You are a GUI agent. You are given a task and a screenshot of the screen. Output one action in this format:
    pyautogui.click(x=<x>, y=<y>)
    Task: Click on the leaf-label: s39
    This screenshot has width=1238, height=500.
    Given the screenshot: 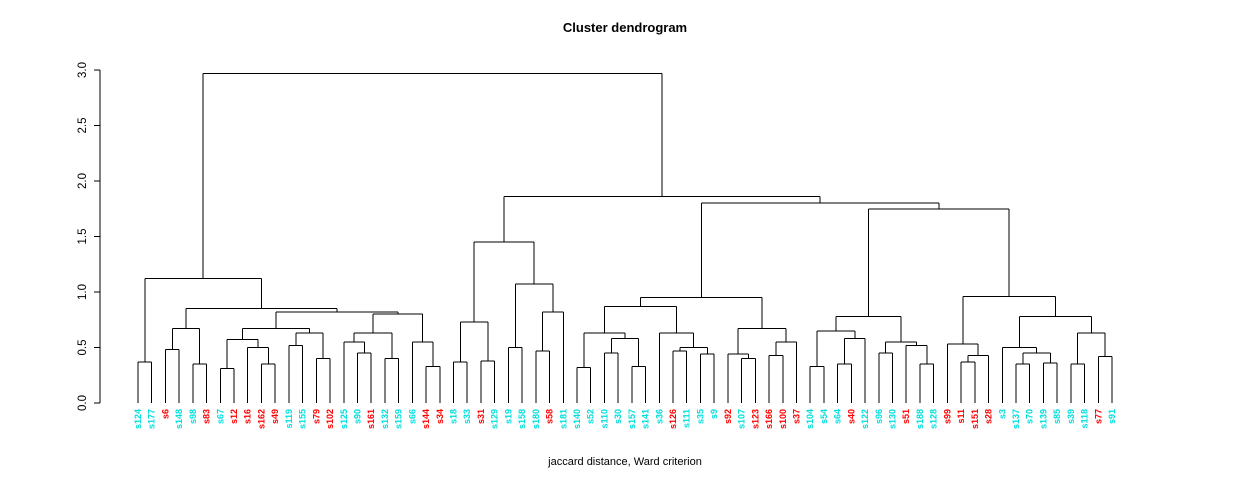 What is the action you would take?
    pyautogui.click(x=1071, y=416)
    